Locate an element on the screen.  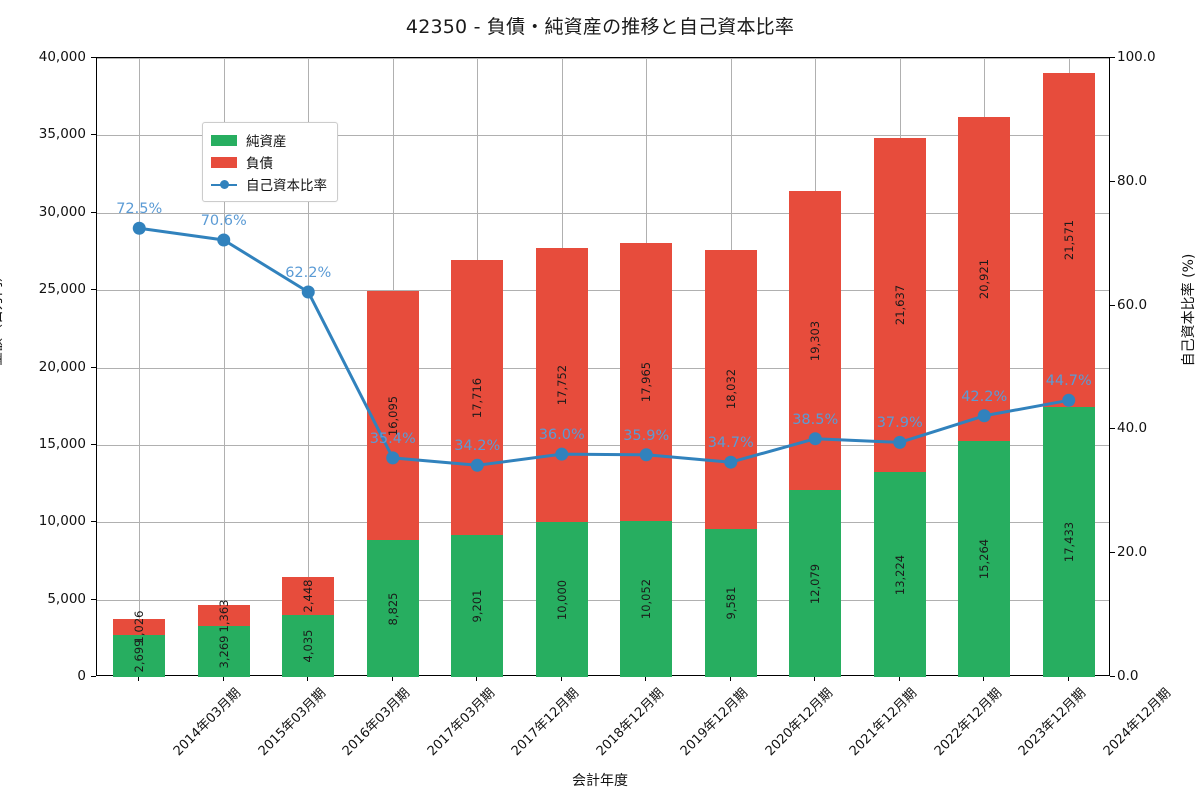
legend-item-net-assets: 純資産 is located at coordinates (269, 140).